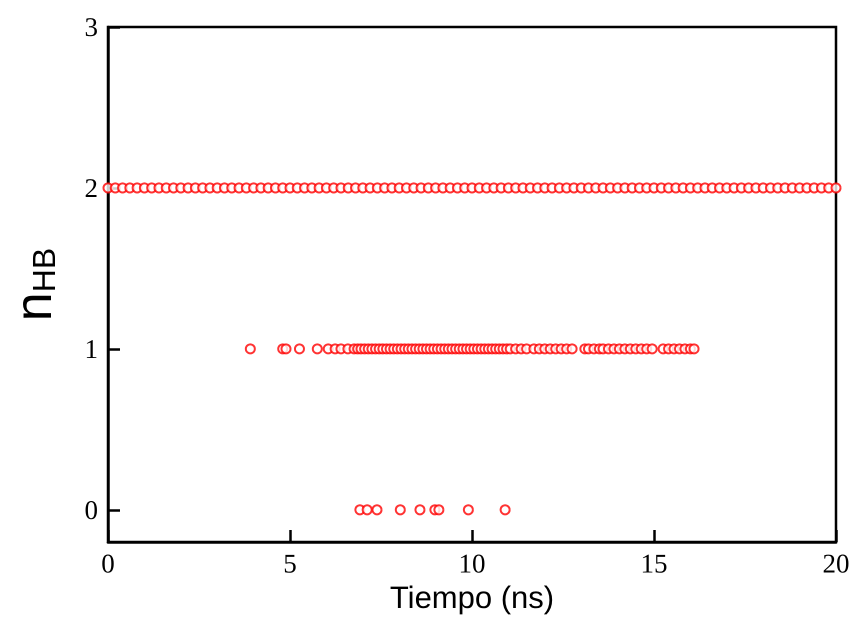  What do you see at coordinates (290, 563) in the screenshot?
I see `x-tick-label: 5` at bounding box center [290, 563].